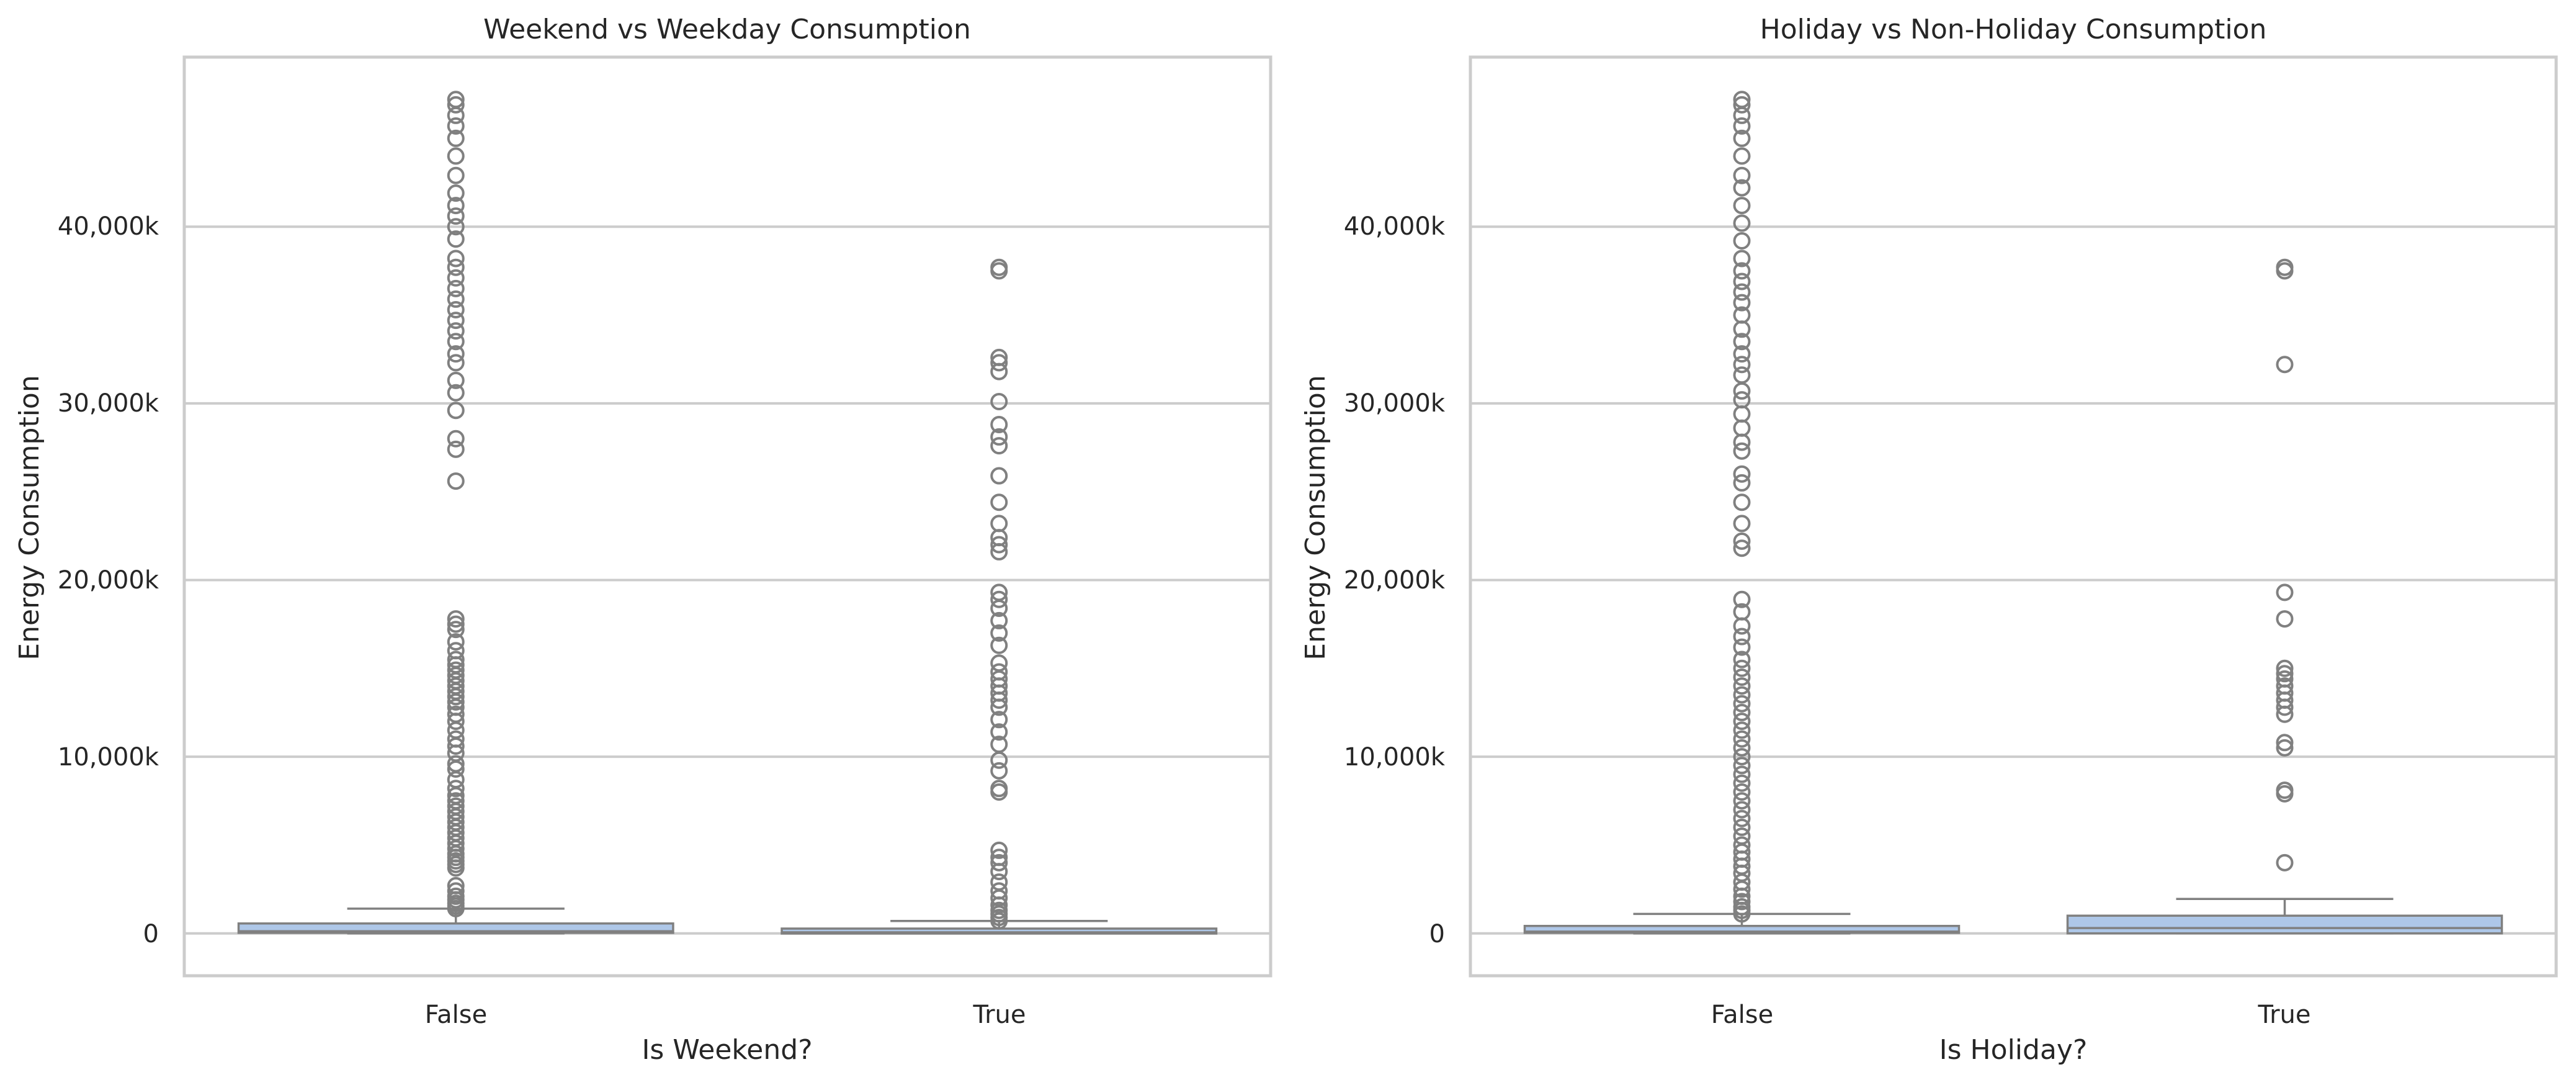 This screenshot has height=1085, width=2576. Describe the element at coordinates (1395, 580) in the screenshot. I see `y-tick-label: 20,000k` at that location.